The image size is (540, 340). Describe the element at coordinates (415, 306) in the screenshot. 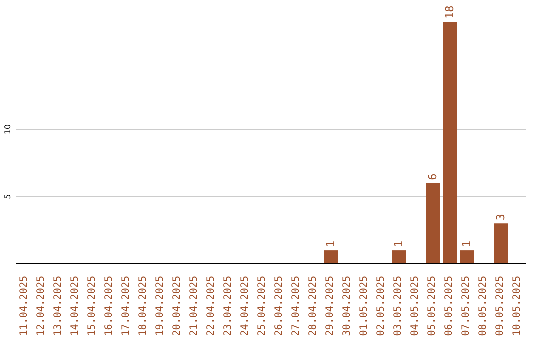

I see `x-tick-label: 04.05.2025` at that location.